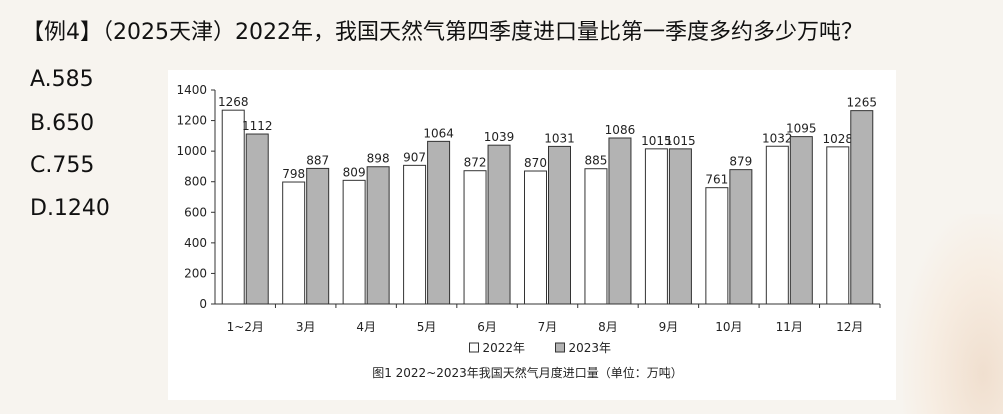 The width and height of the screenshot is (1003, 414). I want to click on data-label: 809, so click(354, 172).